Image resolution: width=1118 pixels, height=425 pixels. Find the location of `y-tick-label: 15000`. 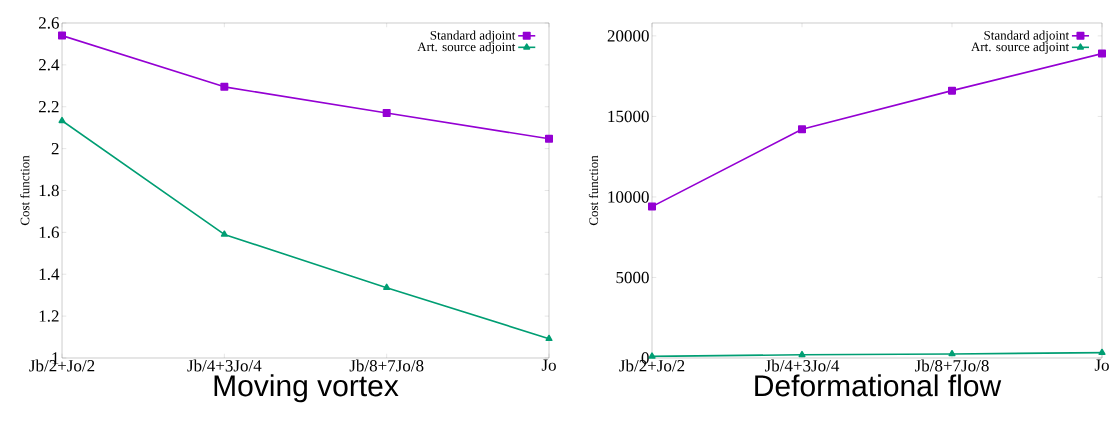

y-tick-label: 15000 is located at coordinates (628, 116).